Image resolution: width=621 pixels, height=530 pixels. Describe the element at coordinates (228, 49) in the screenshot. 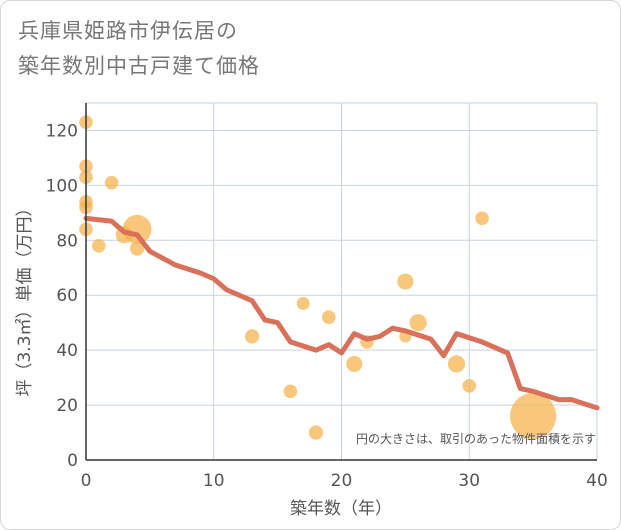

I see `chart-title: 兵庫県姫路市伊伝居の 築年数別中古戸建て価格` at that location.